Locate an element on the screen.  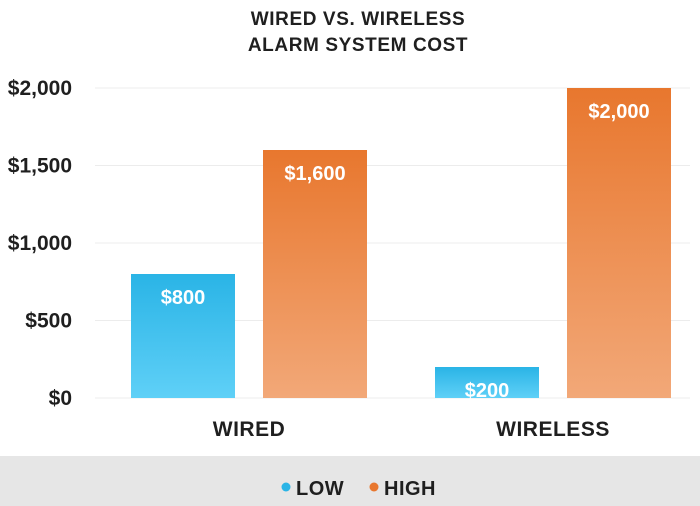
y-axis: $0 $500 $1,000 $1,500 $2,000 is located at coordinates (40, 243).